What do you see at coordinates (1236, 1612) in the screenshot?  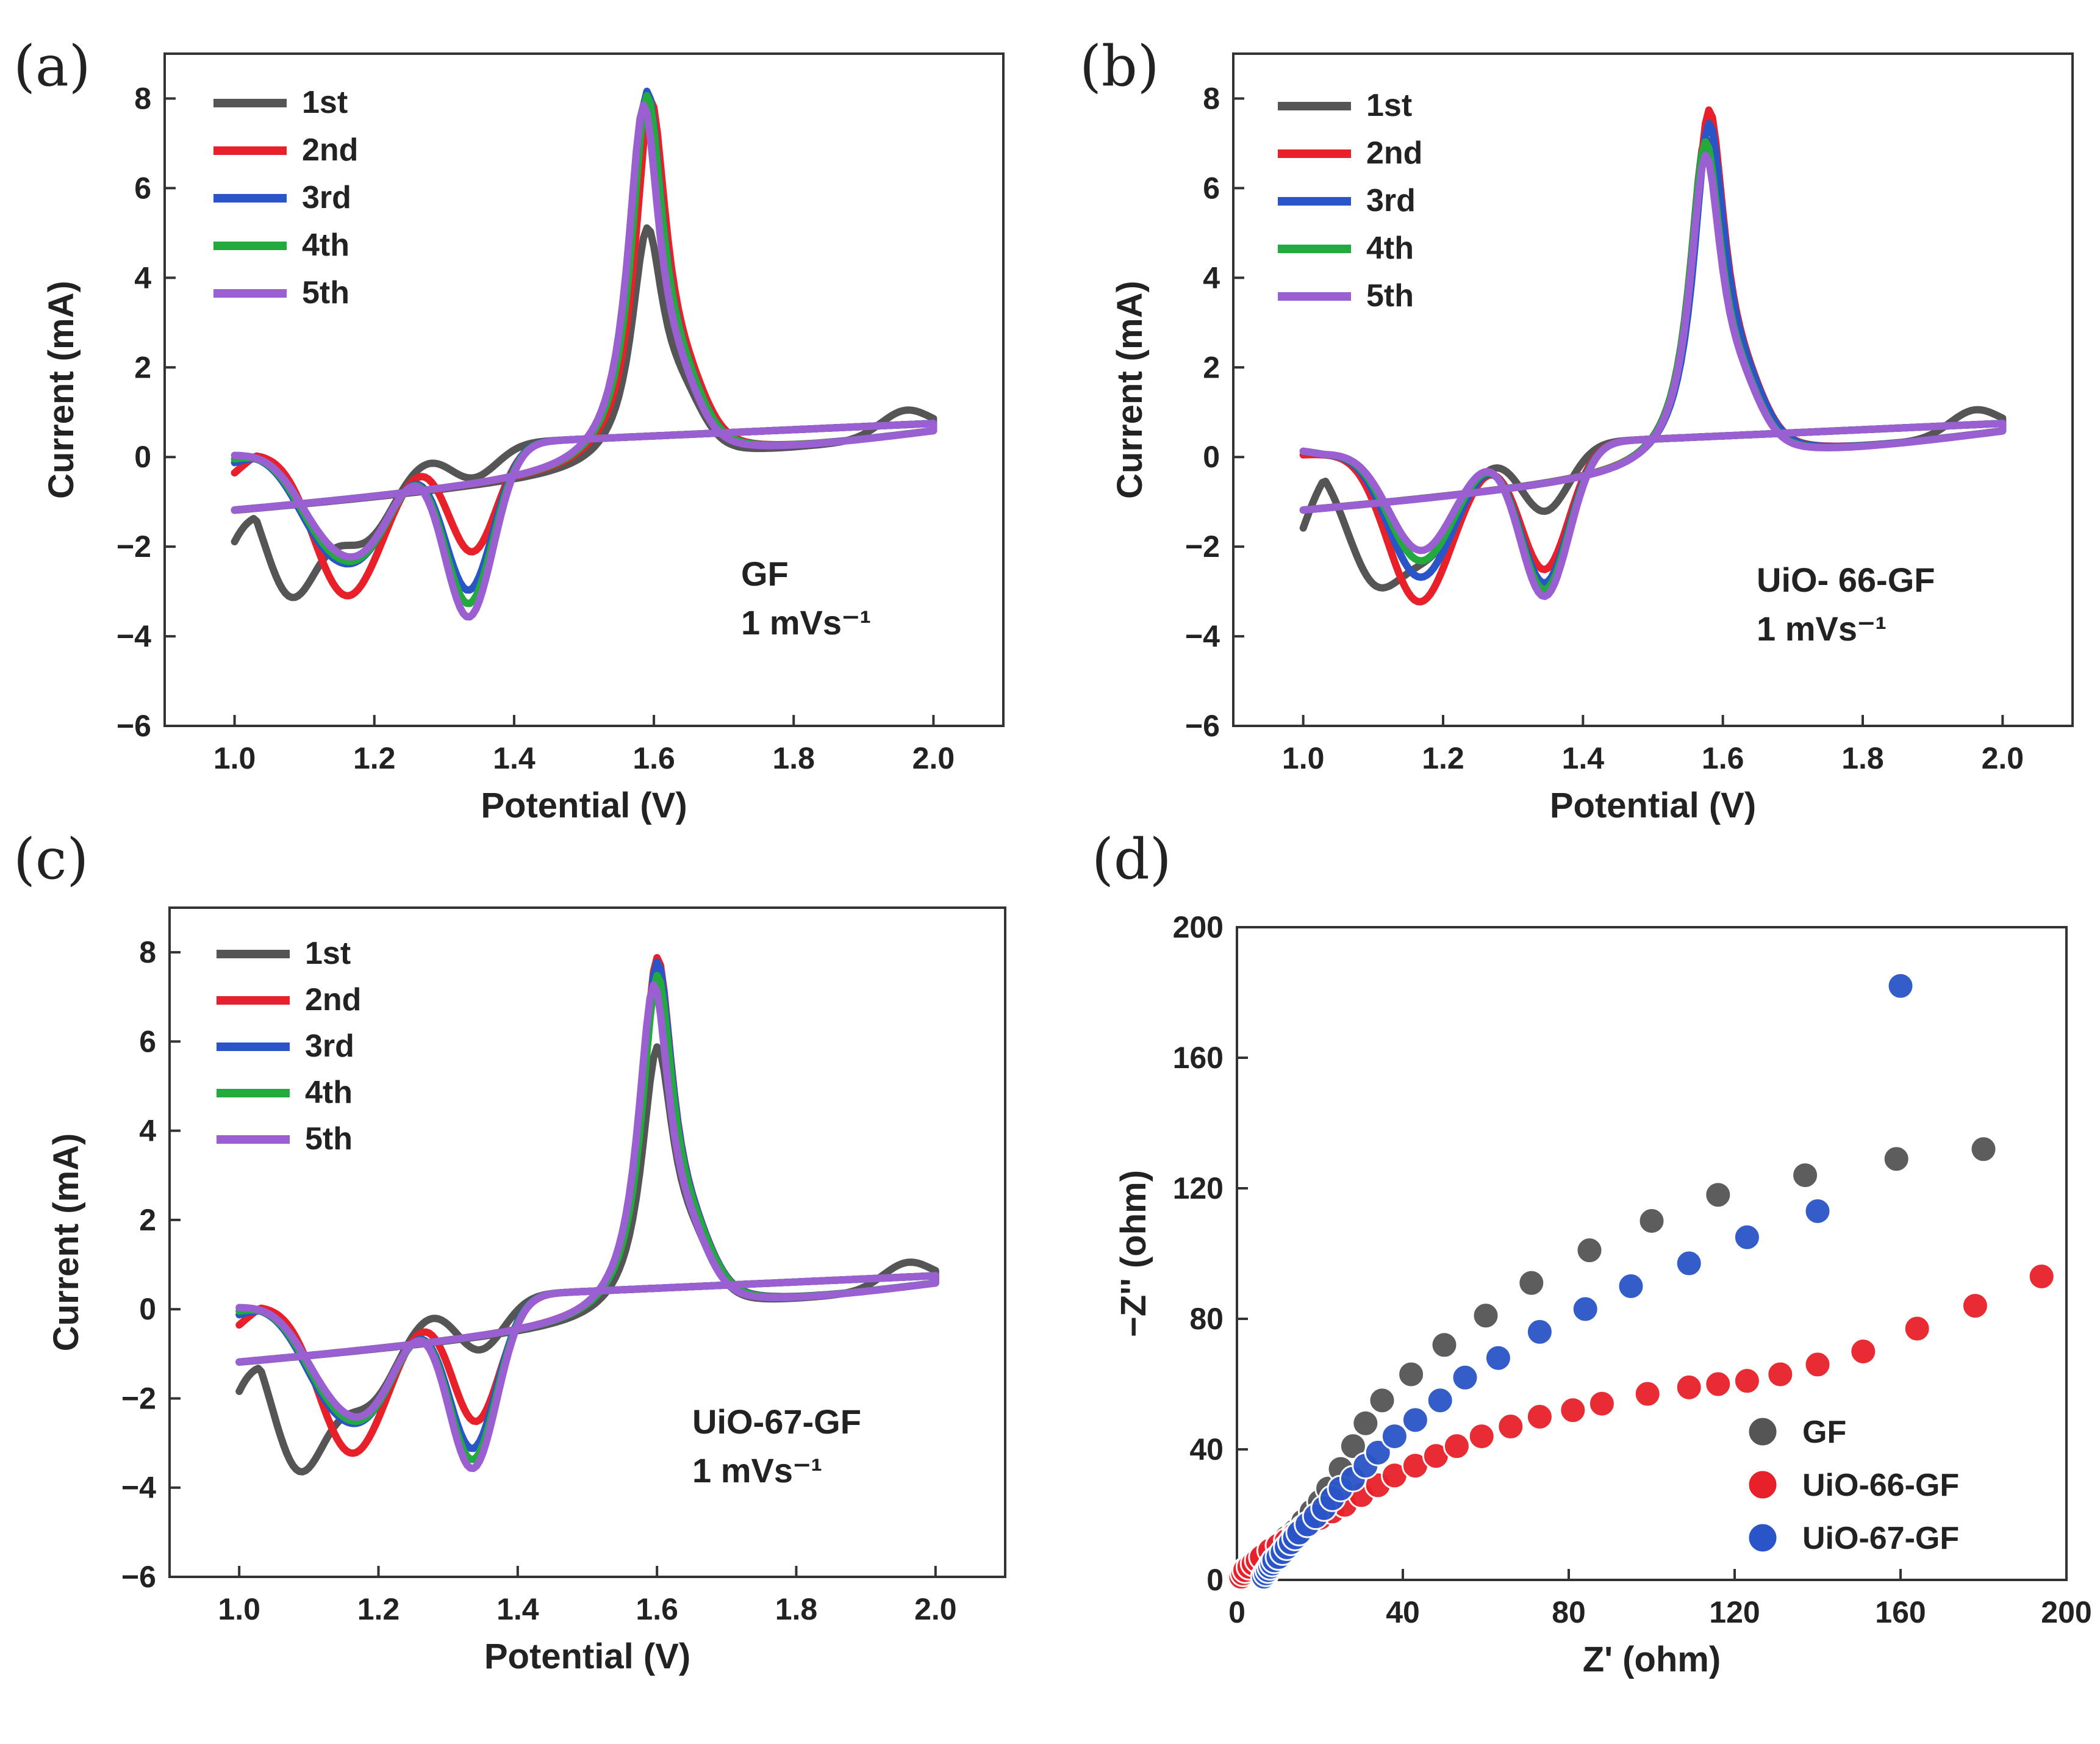 I see `x-tick-label: 0` at bounding box center [1236, 1612].